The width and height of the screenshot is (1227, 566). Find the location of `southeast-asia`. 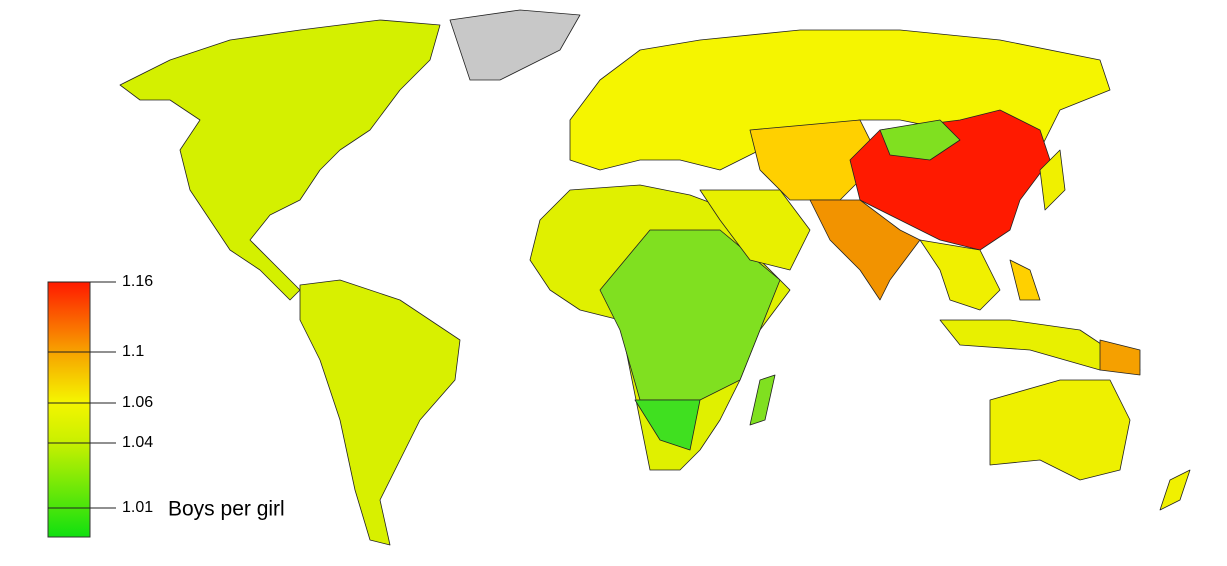

southeast-asia is located at coordinates (960, 275).